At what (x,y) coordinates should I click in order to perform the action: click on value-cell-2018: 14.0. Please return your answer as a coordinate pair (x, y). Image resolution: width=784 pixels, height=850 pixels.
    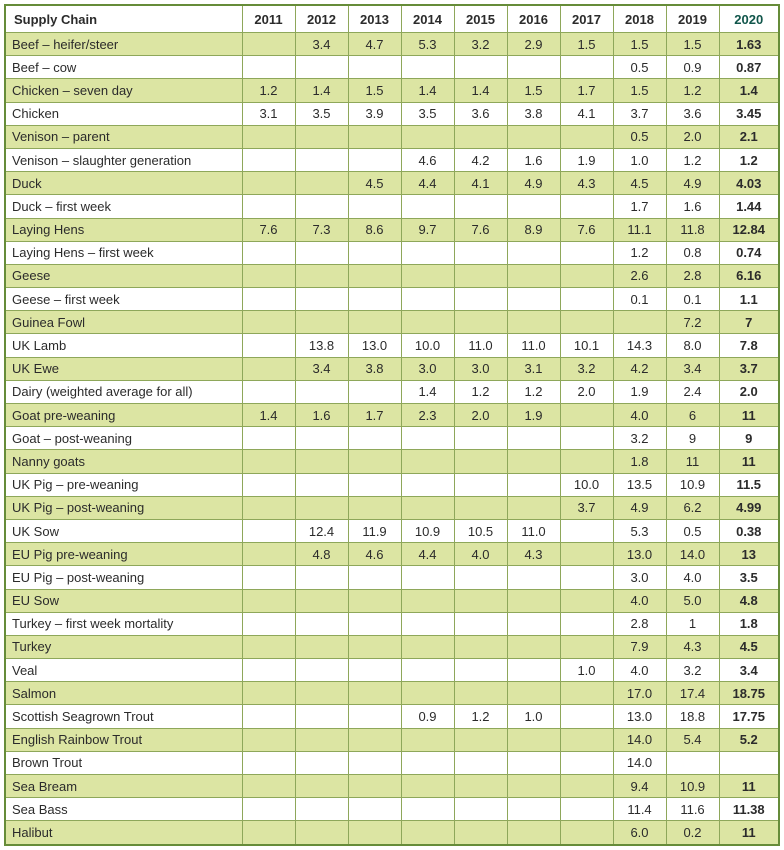
    Looking at the image, I should click on (639, 763).